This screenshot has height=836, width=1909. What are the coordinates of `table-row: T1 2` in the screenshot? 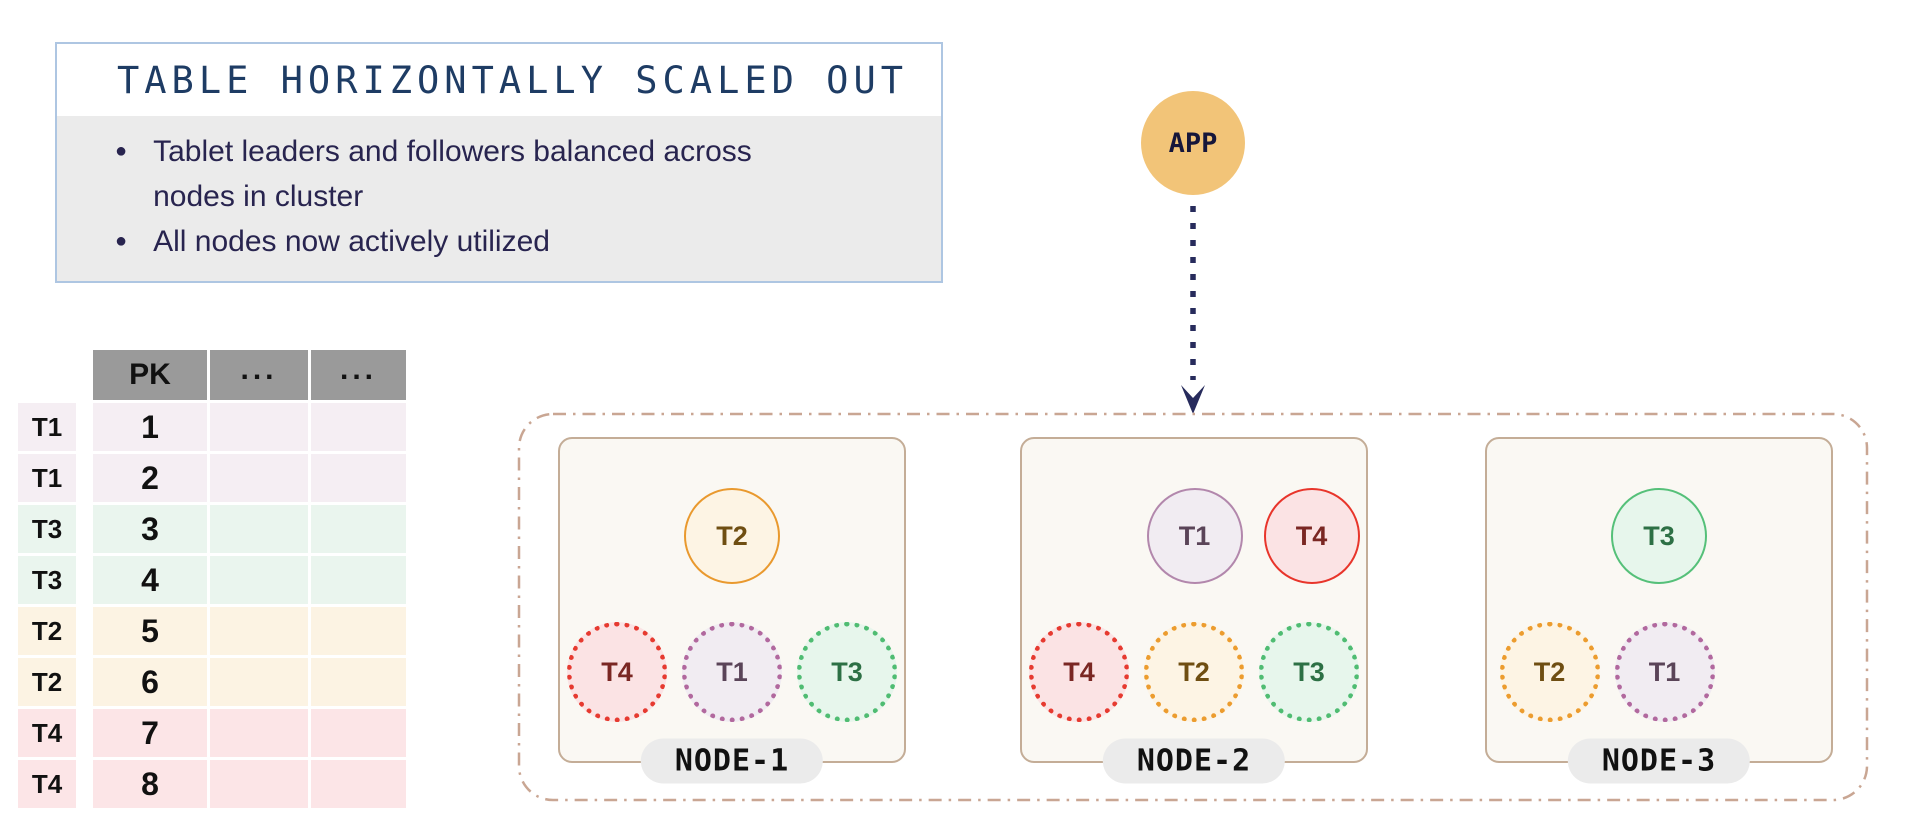 It's located at (213, 478).